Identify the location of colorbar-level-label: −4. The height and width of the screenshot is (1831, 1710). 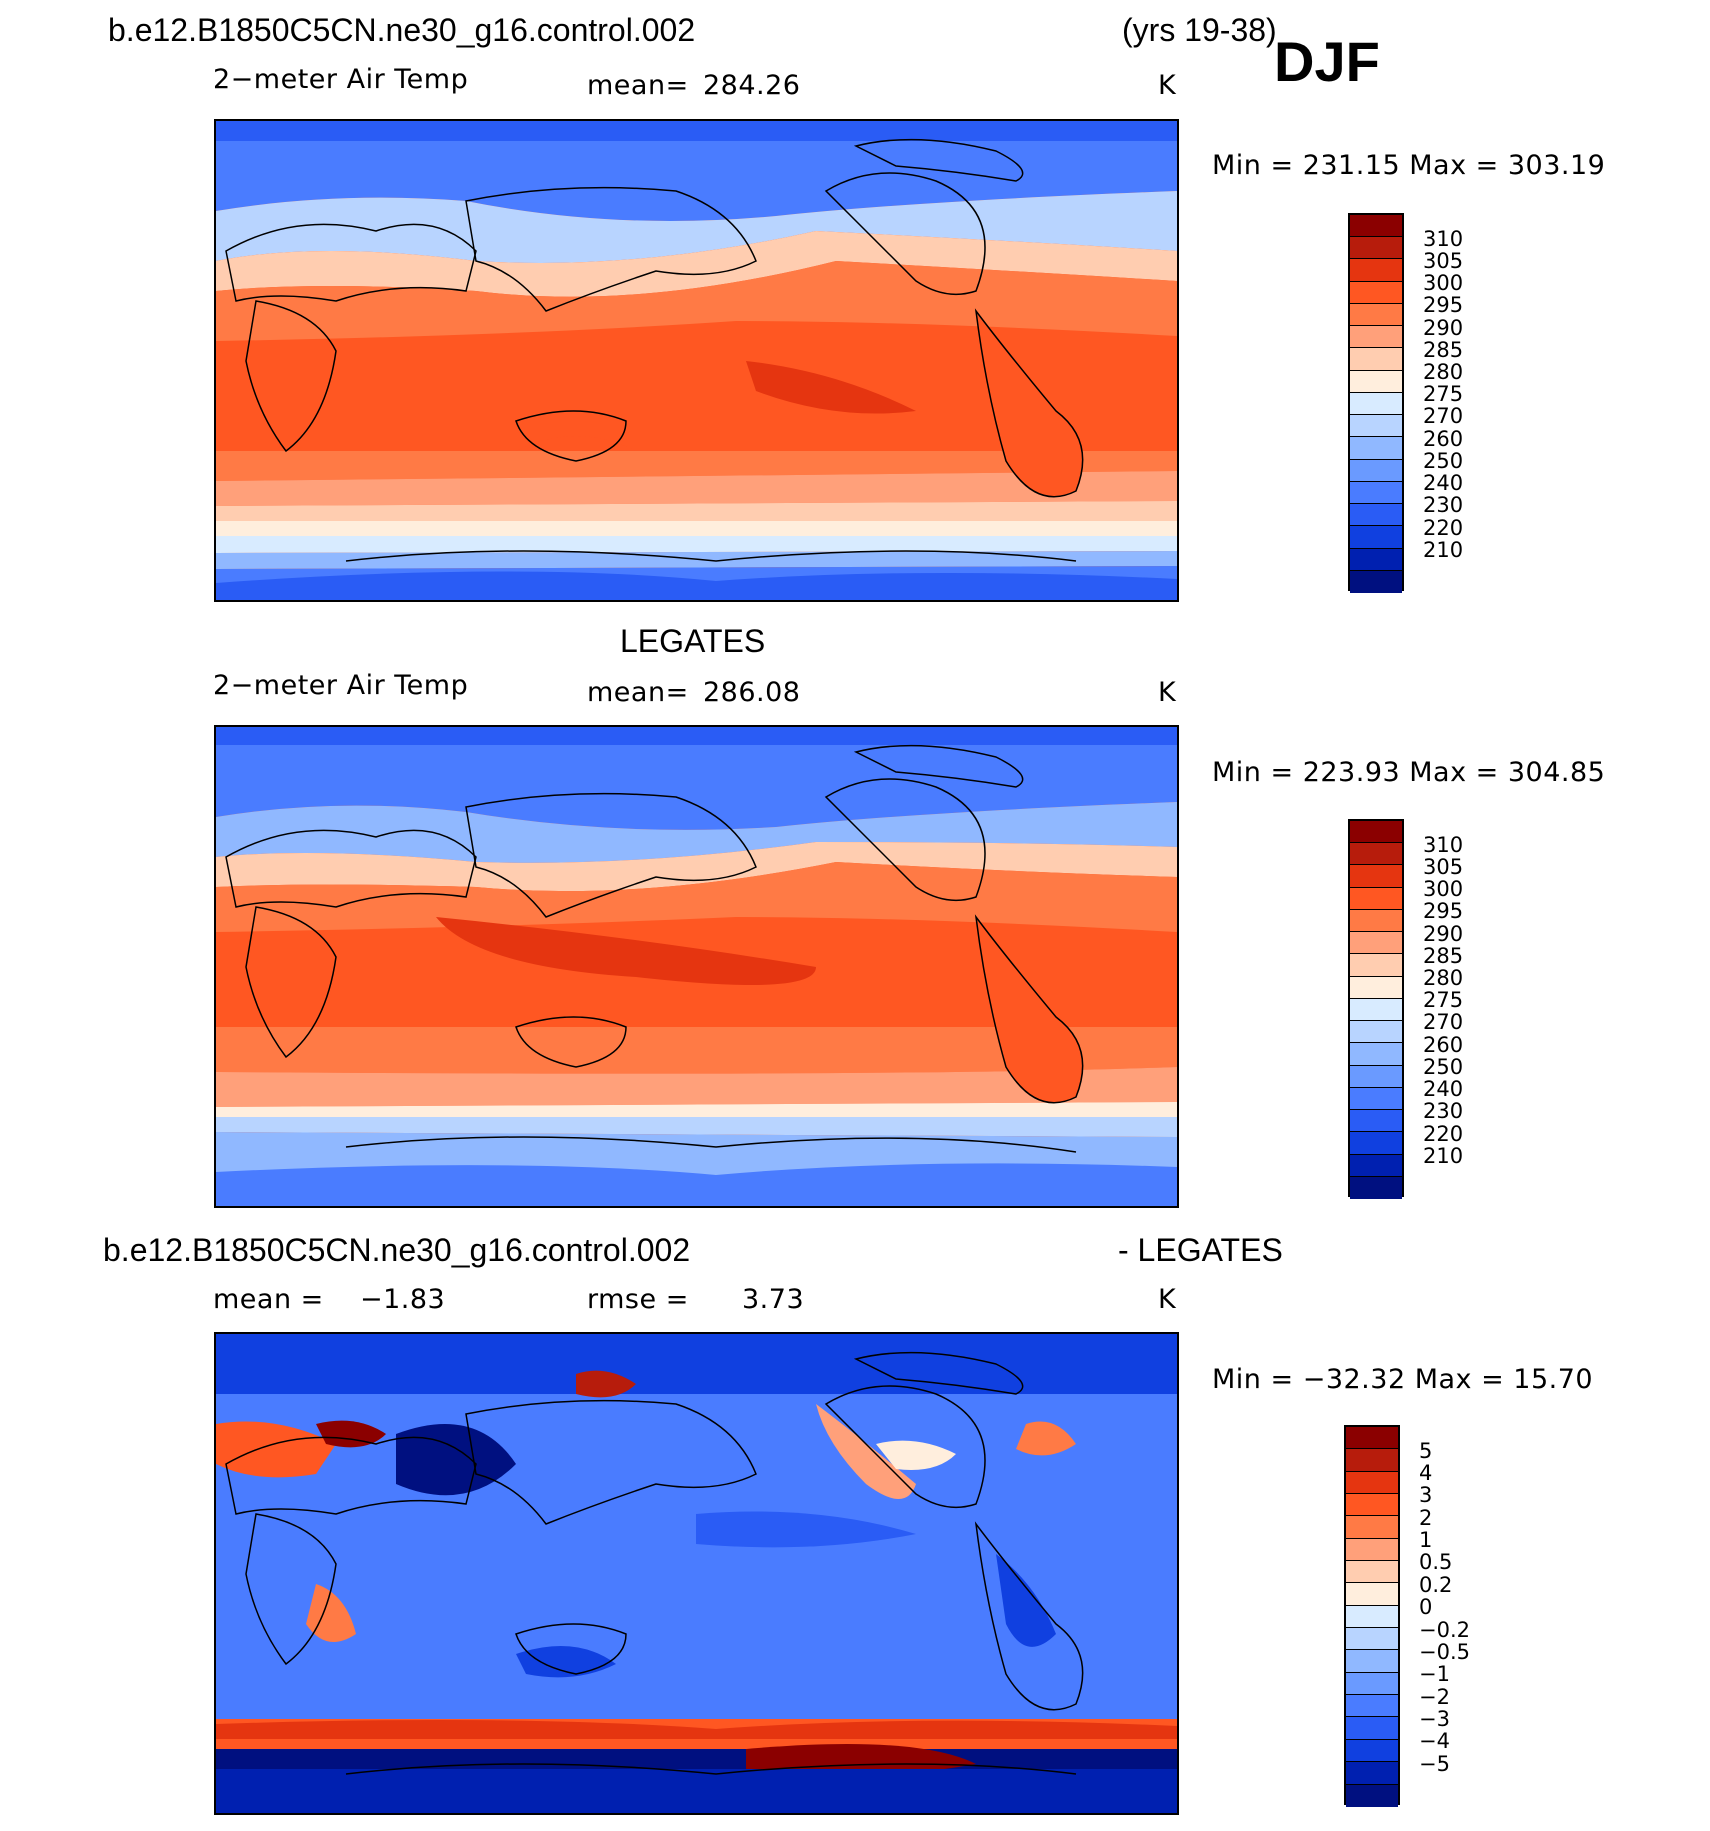
(1434, 1741).